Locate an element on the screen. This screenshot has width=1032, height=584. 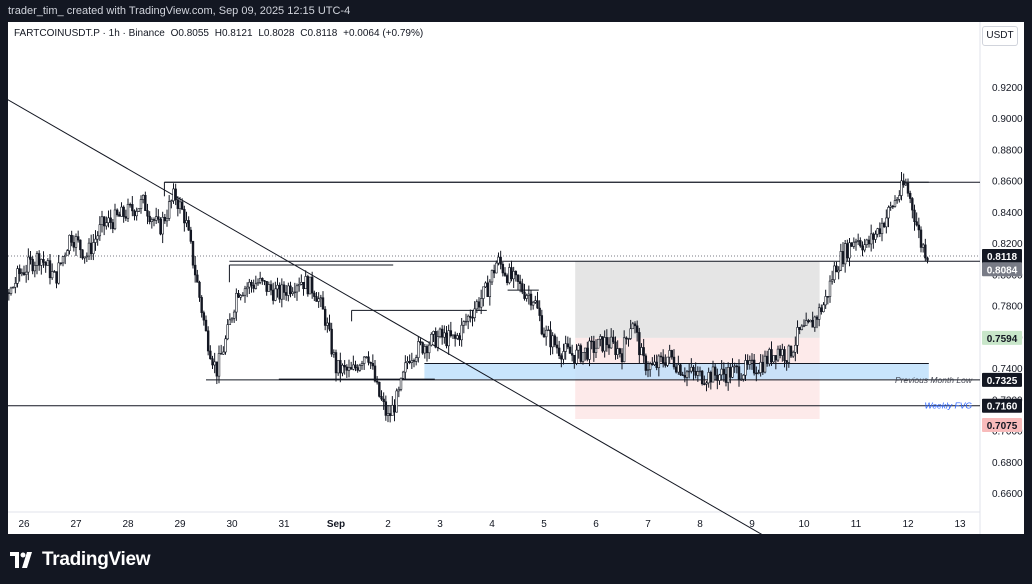
price-tag-text-5: 0.7075 is located at coordinates (1002, 426).